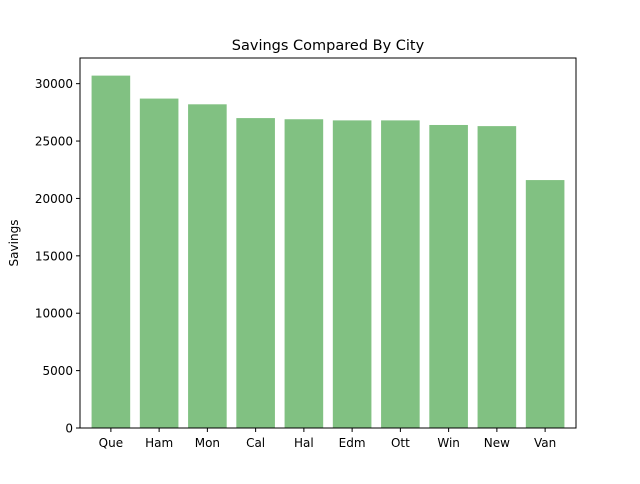 This screenshot has height=484, width=640. Describe the element at coordinates (497, 443) in the screenshot. I see `x-tick-label: New` at that location.